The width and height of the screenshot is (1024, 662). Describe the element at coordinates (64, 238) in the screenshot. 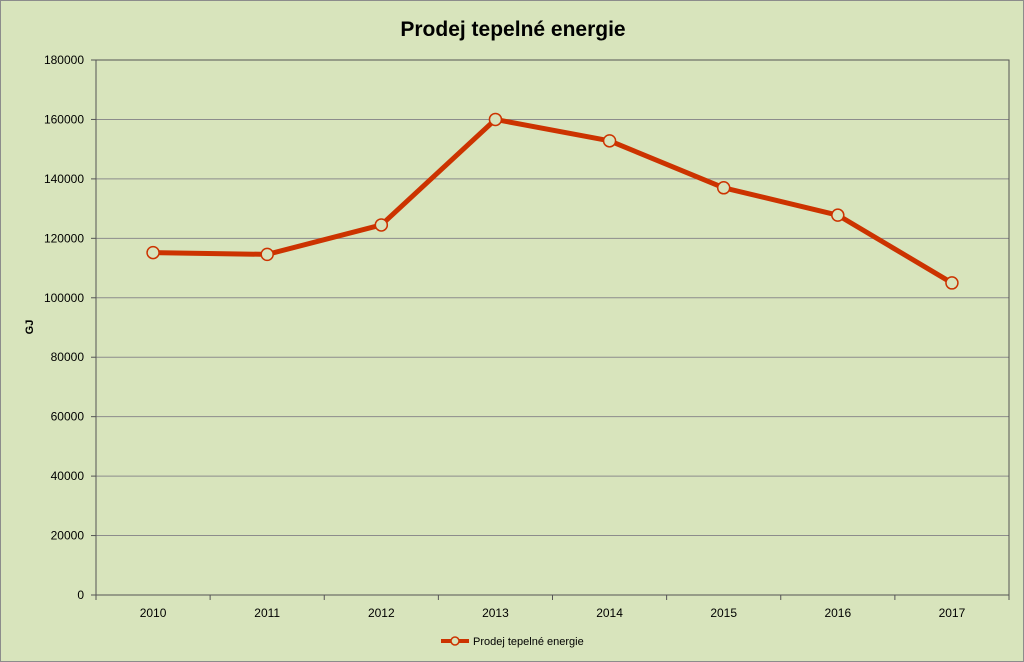

I see `y-tick-label: 120000` at that location.